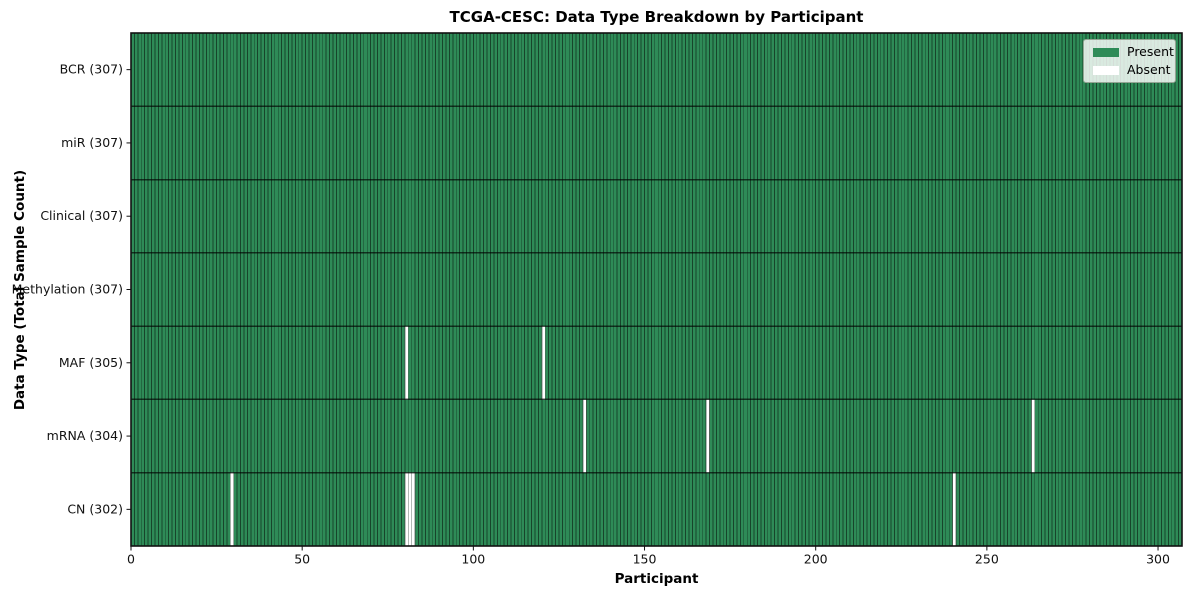 Image resolution: width=1200 pixels, height=600 pixels. I want to click on x-tick-label: 0, so click(131, 559).